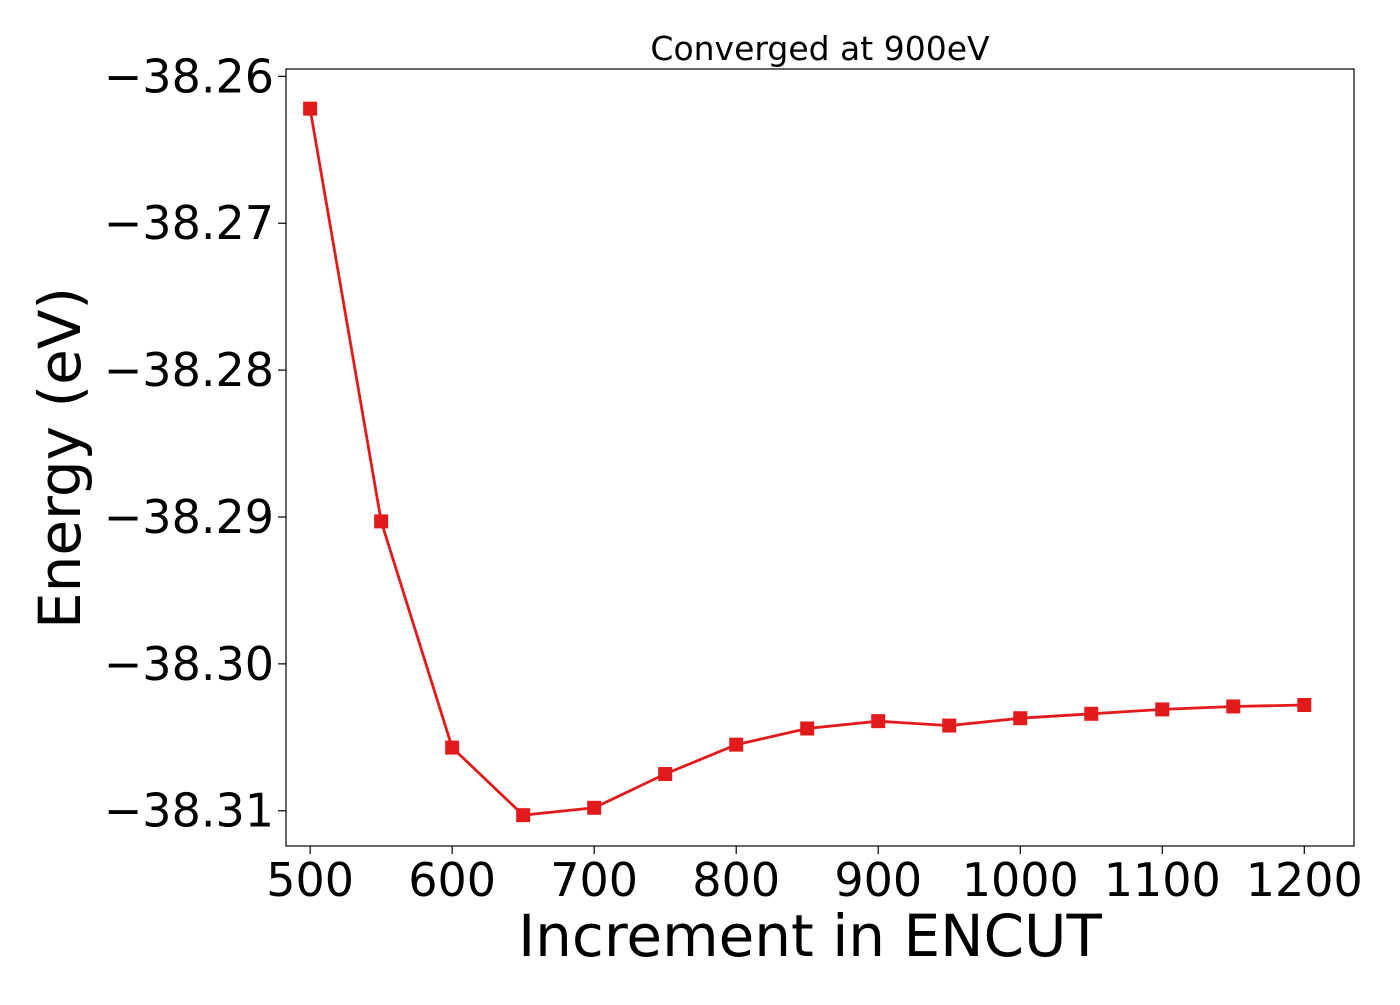 This screenshot has height=1005, width=1400. What do you see at coordinates (820, 48) in the screenshot?
I see `chart-title: Converged at 900eV` at bounding box center [820, 48].